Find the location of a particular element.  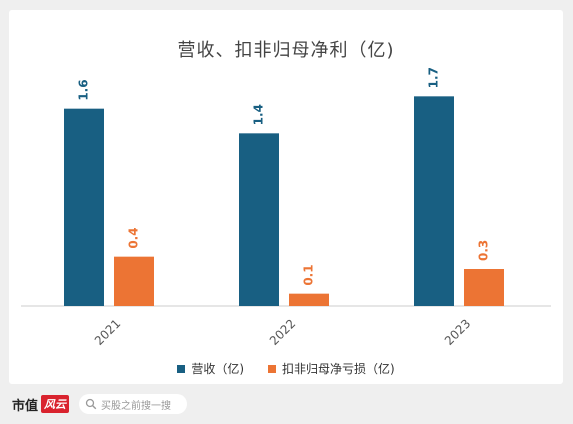

brand-logo: 市值 风云 is located at coordinates (41, 404).